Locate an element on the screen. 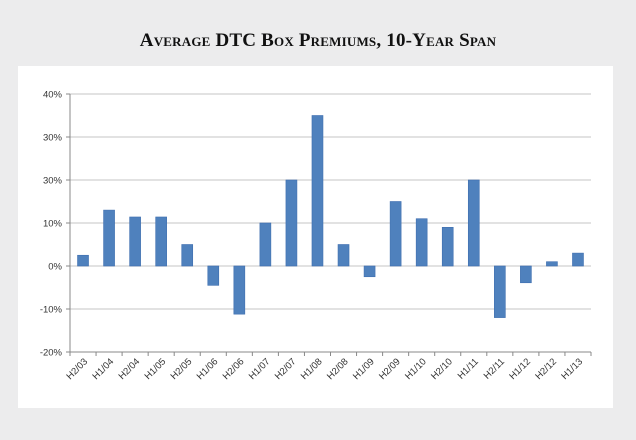 The height and width of the screenshot is (440, 636). x-tick-label: H2/10 is located at coordinates (442, 369).